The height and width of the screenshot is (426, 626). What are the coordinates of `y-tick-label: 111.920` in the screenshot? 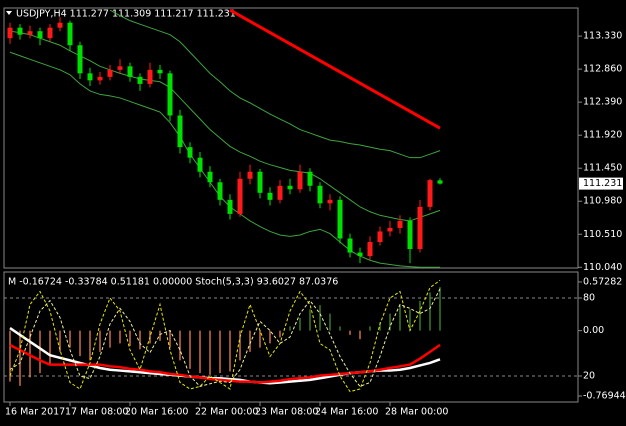 It's located at (602, 135).